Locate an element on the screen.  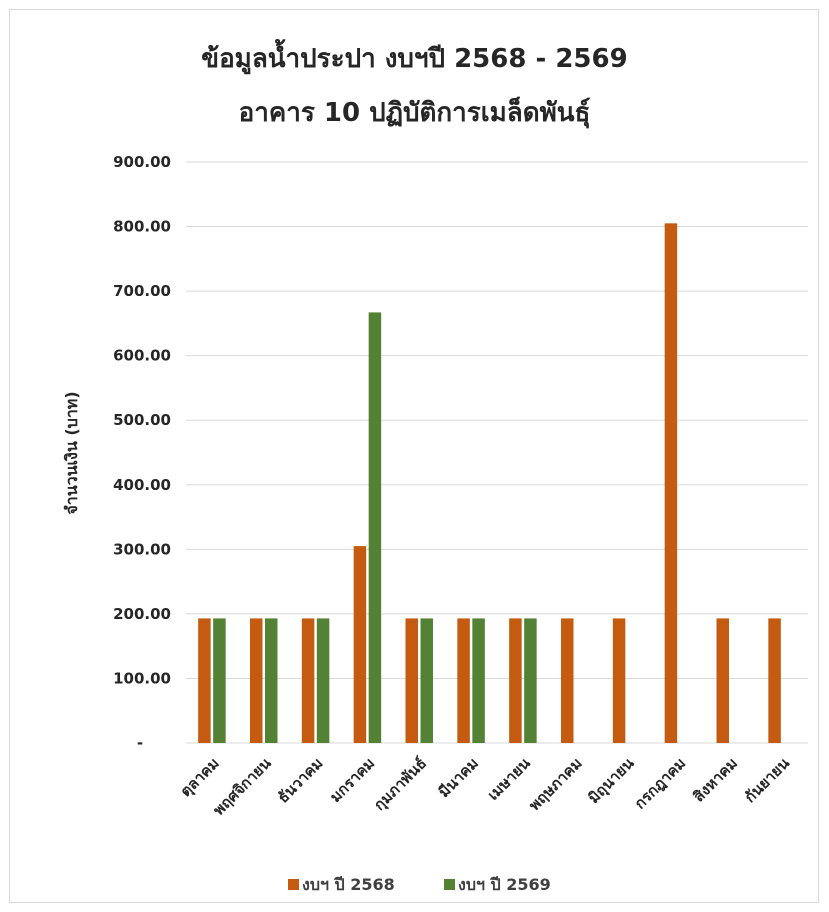
x-tick-label-1: พฤศจิกายน is located at coordinates (242, 786).